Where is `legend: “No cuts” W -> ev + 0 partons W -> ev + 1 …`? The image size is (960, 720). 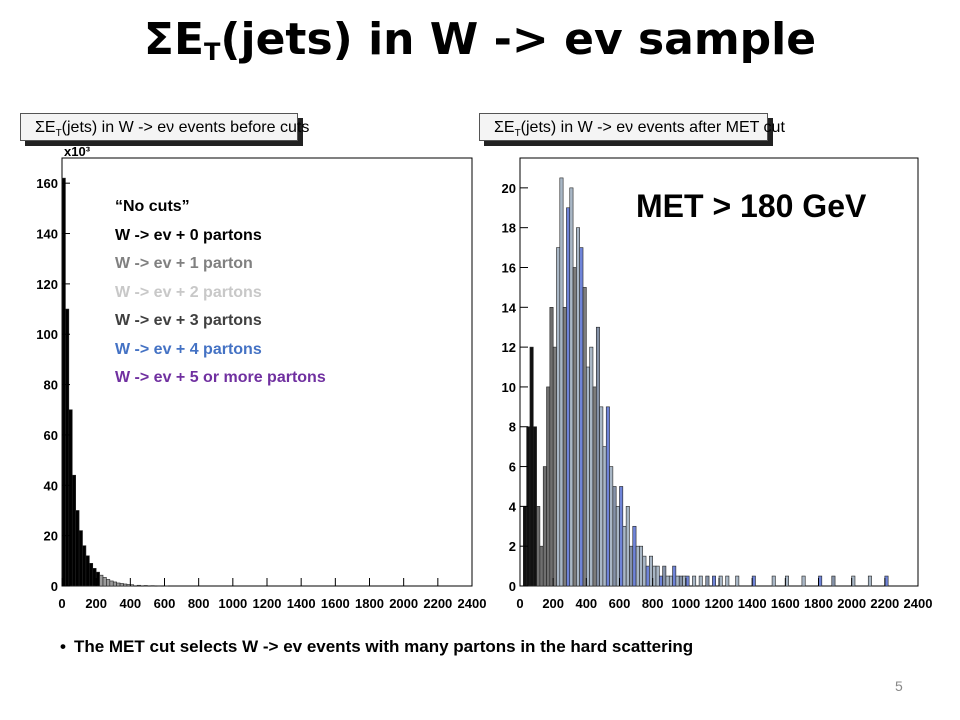 legend: “No cuts” W -> ev + 0 partons W -> ev + 1 … is located at coordinates (220, 293).